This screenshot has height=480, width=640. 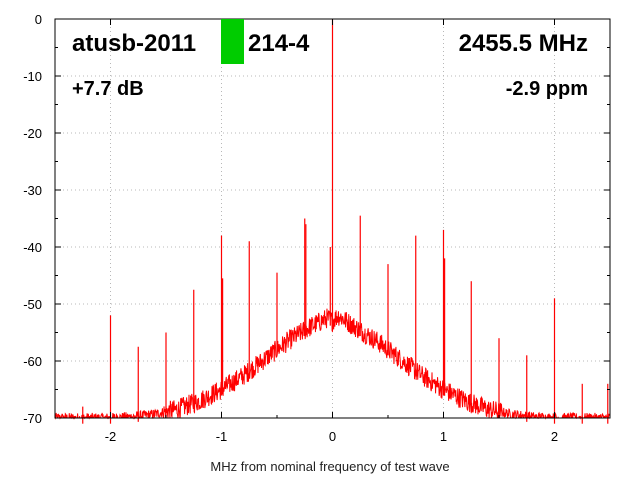 I want to click on y-tick-label: -70, so click(x=32, y=418).